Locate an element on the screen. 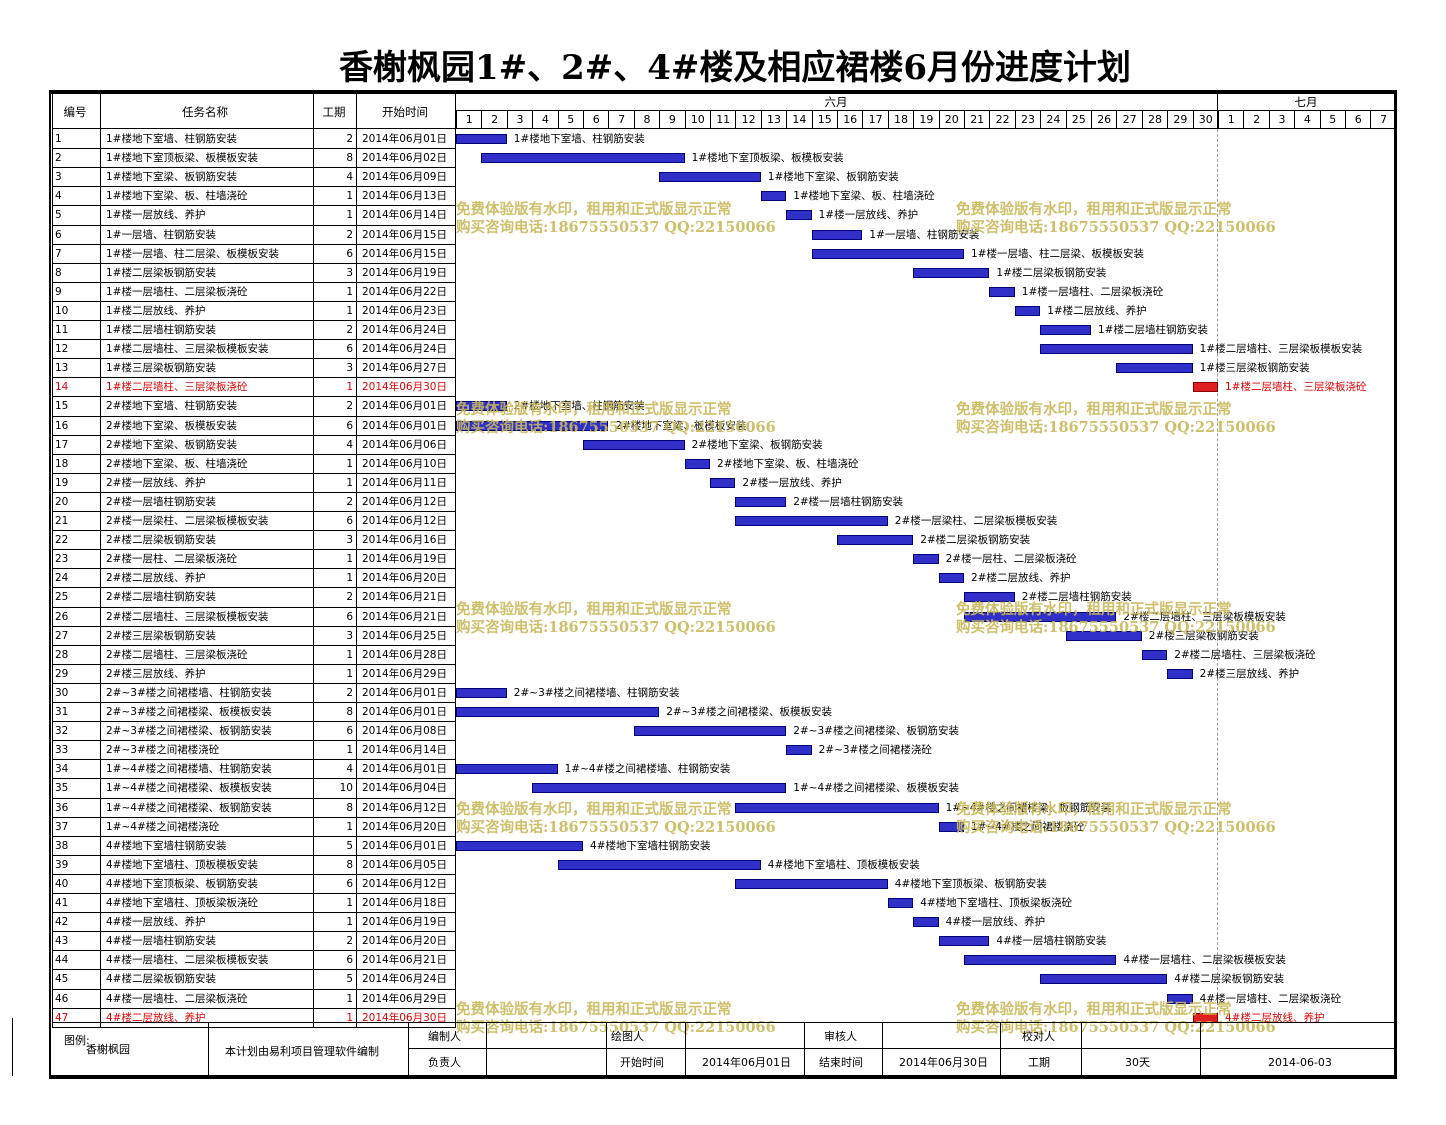 This screenshot has height=1125, width=1446. gantt-bar-label: 2#楼地下室墙、柱钢筋安装 is located at coordinates (579, 406).